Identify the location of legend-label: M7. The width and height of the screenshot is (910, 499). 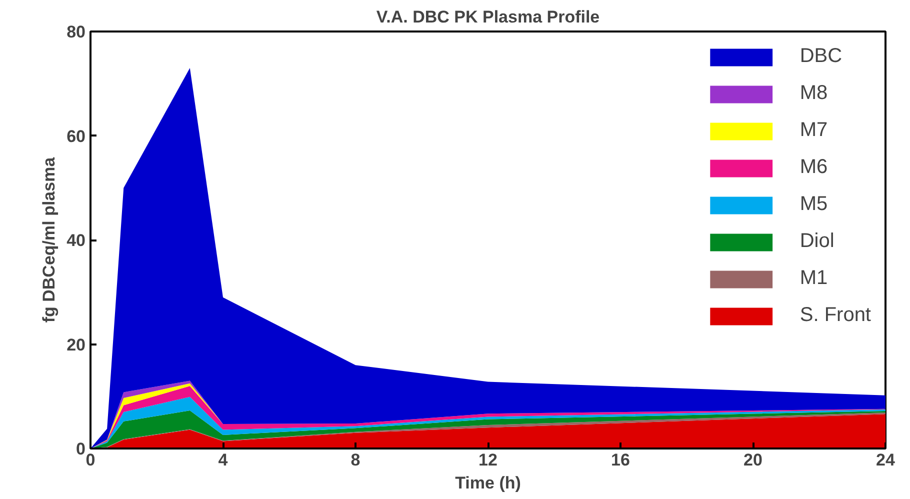
(814, 130).